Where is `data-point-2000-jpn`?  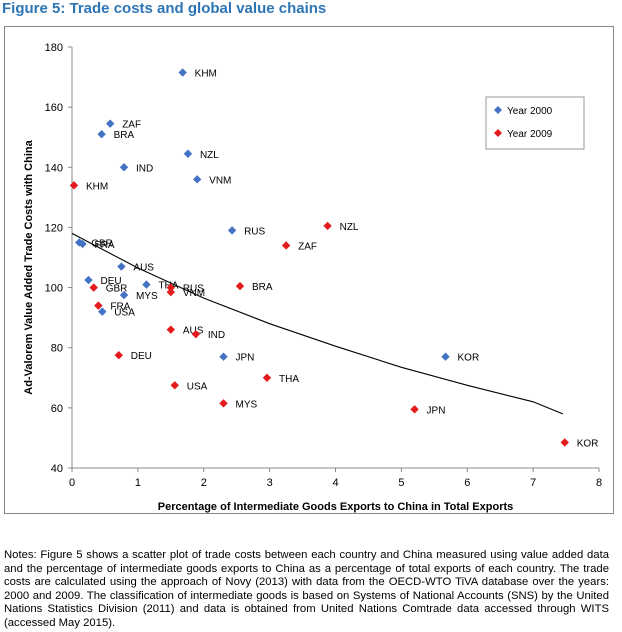 data-point-2000-jpn is located at coordinates (223, 356).